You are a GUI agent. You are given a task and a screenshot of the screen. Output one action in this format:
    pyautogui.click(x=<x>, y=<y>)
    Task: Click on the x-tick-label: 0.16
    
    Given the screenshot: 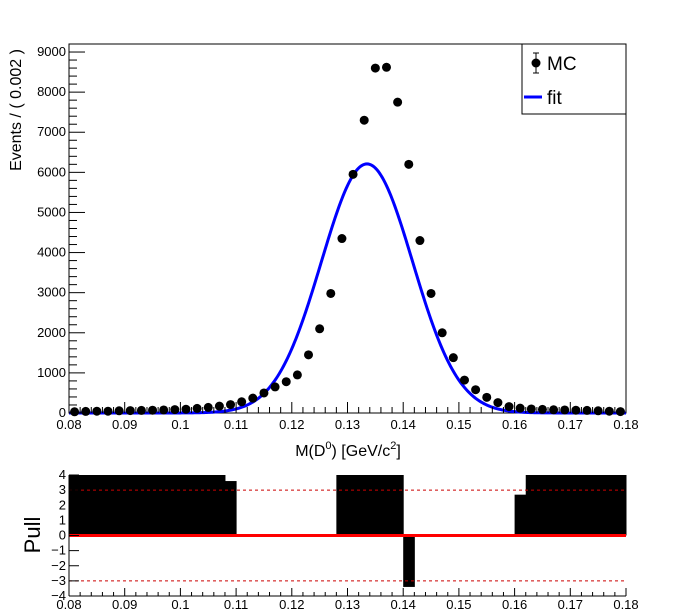 What is the action you would take?
    pyautogui.click(x=514, y=424)
    